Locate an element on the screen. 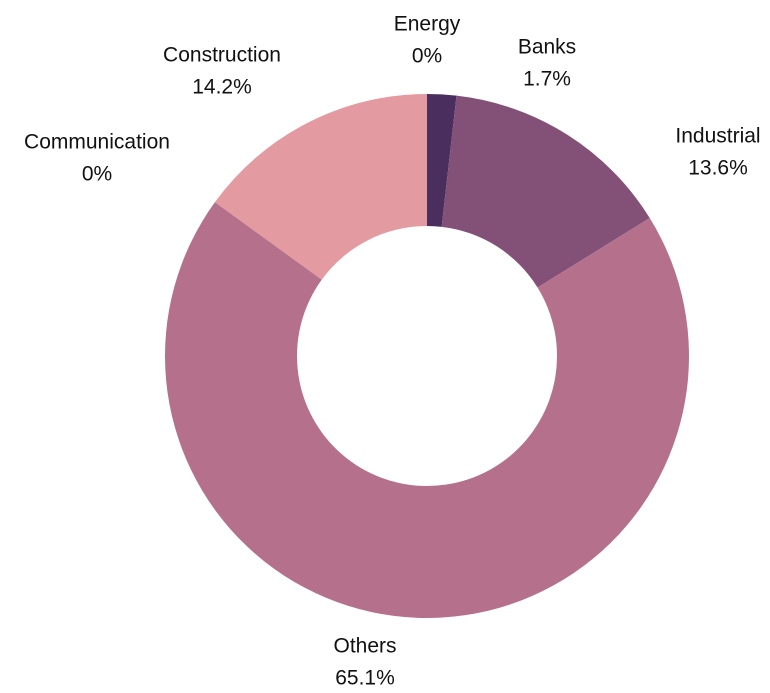  slice-label: Industrial is located at coordinates (717, 136).